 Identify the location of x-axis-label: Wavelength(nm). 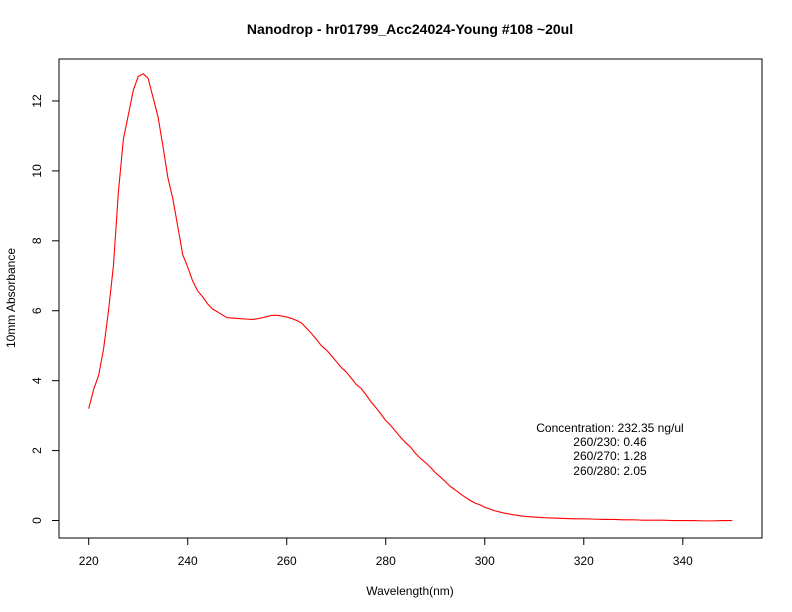
(410, 591).